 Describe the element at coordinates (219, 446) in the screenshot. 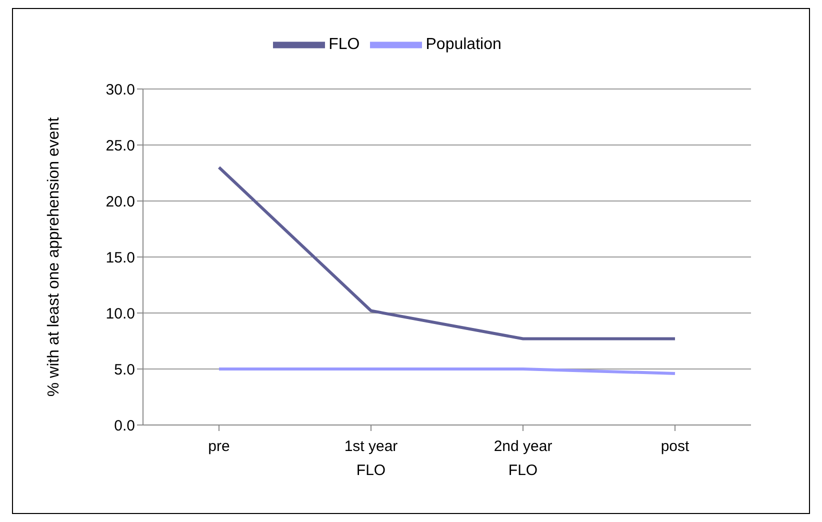

I see `x-tick-label: pre` at that location.